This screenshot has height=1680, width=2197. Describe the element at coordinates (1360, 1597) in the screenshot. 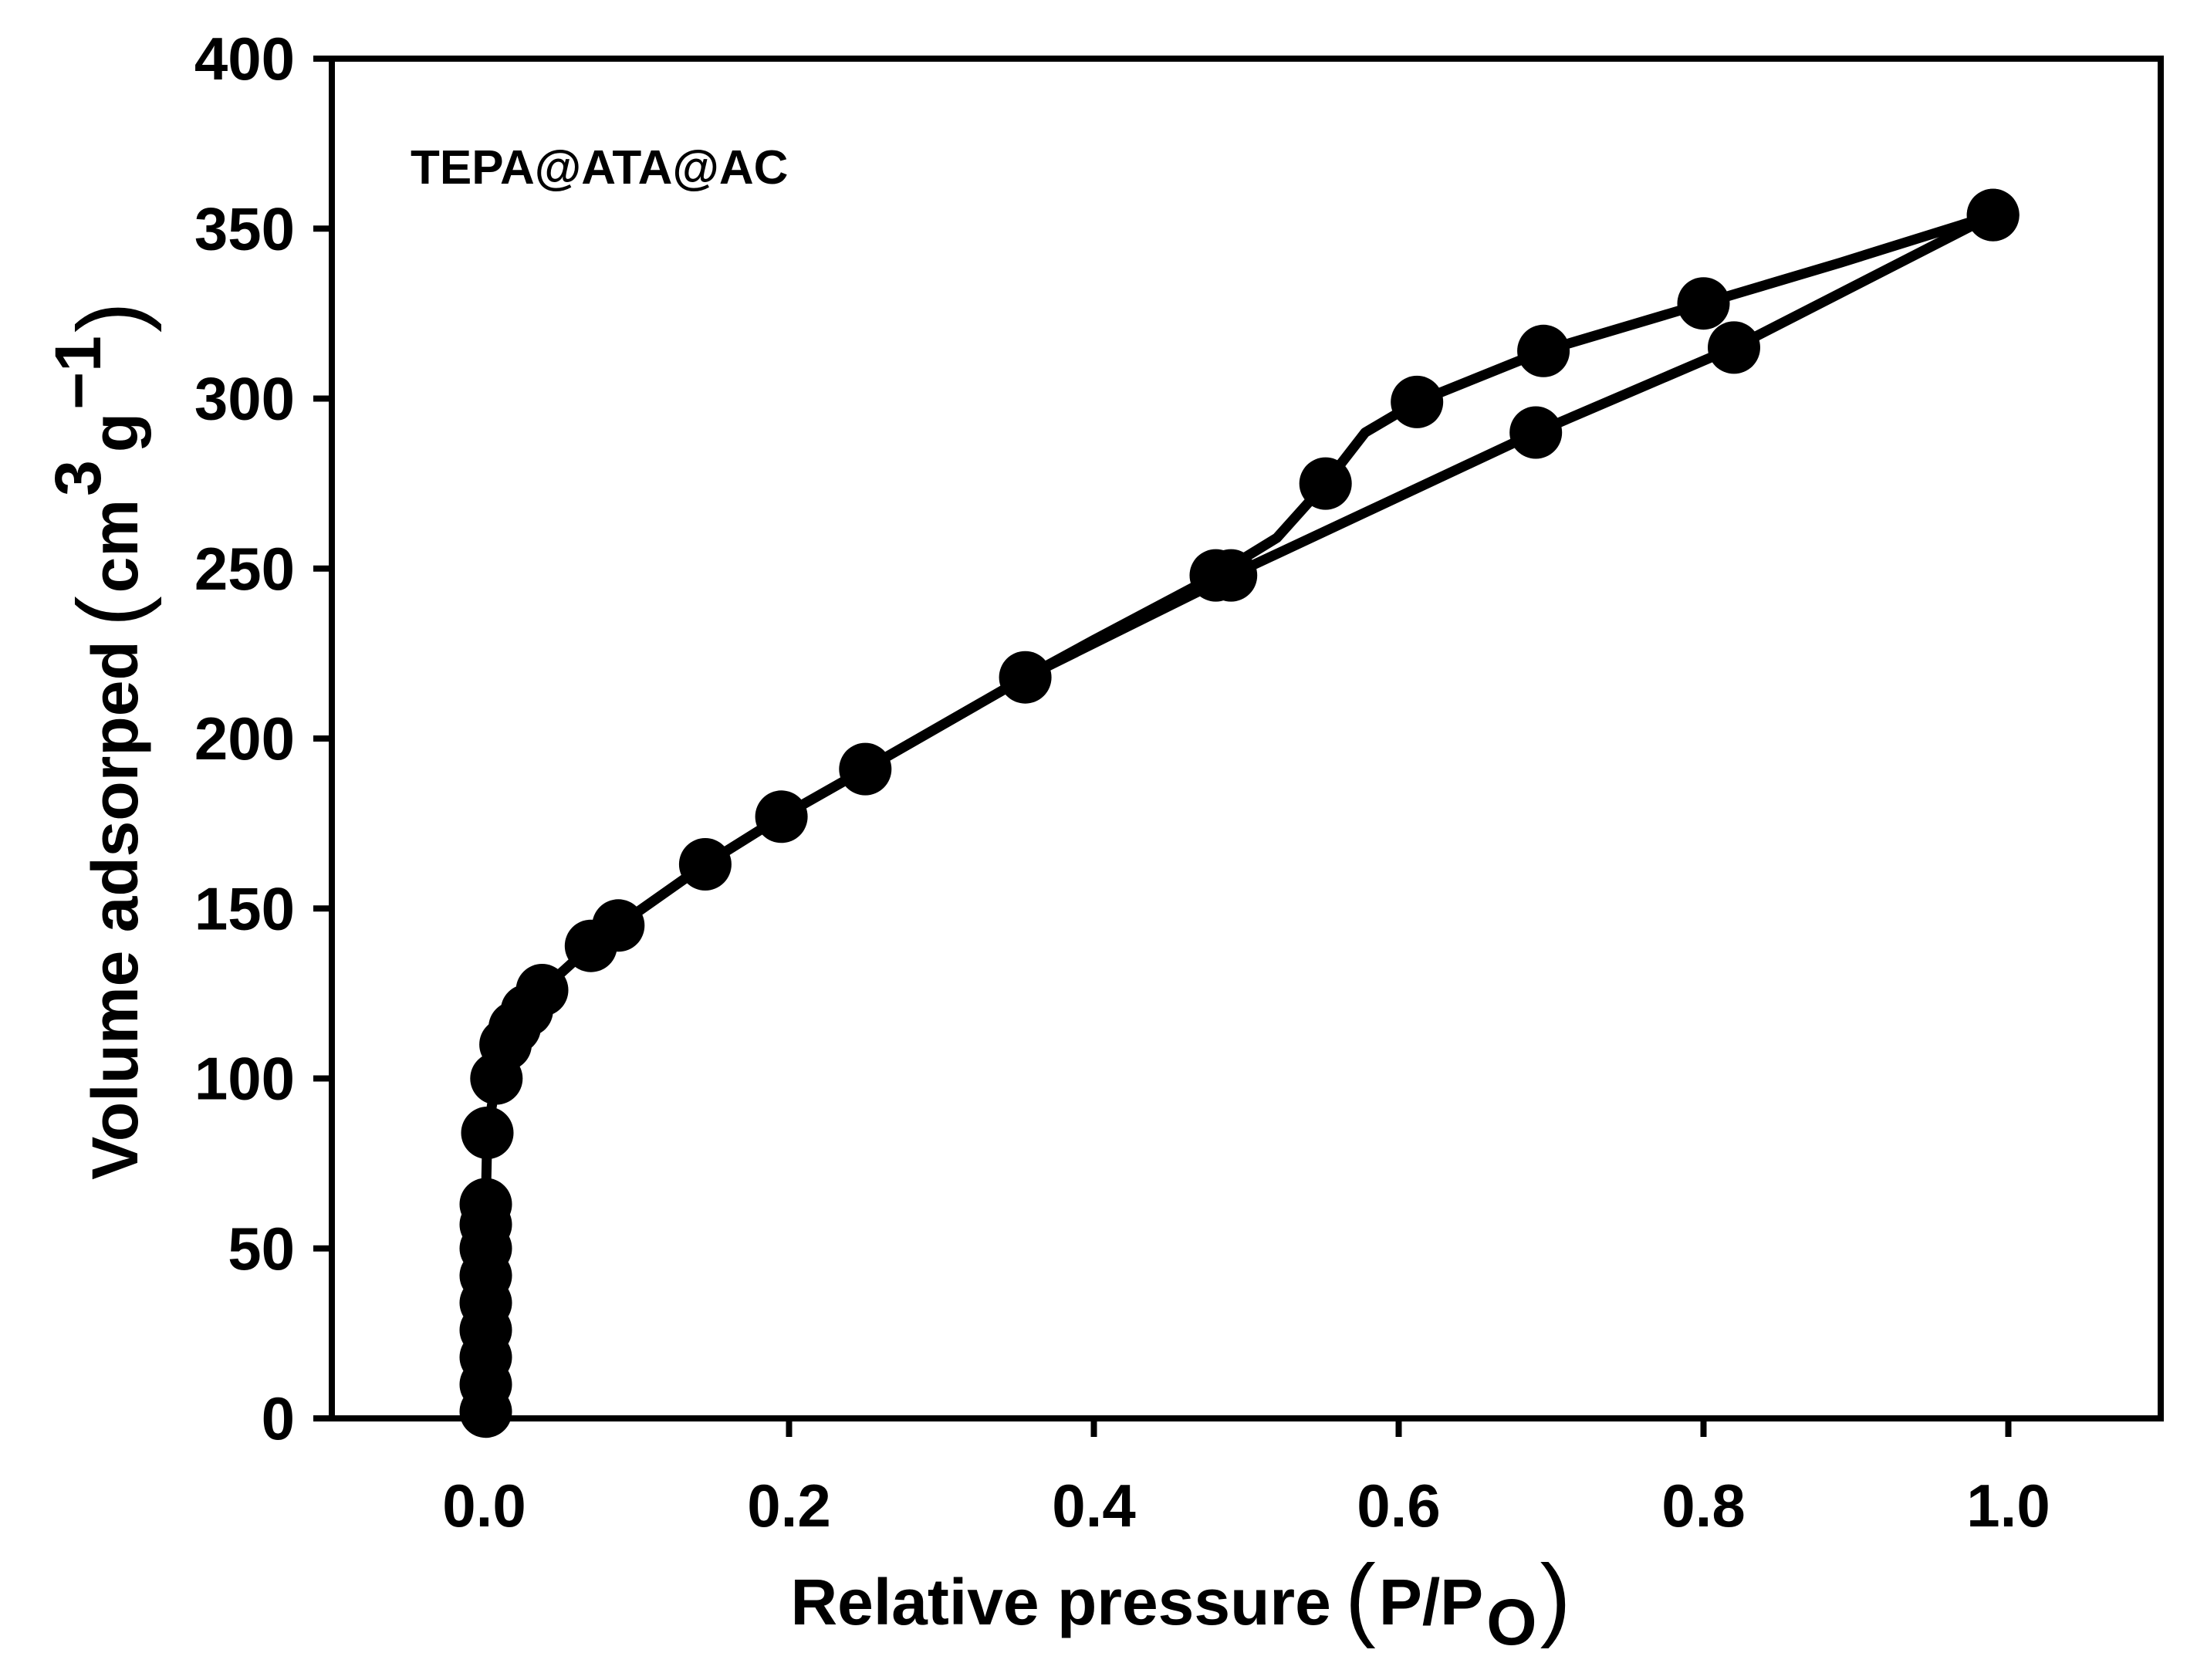

I see `x-axis-paren-open: (` at that location.